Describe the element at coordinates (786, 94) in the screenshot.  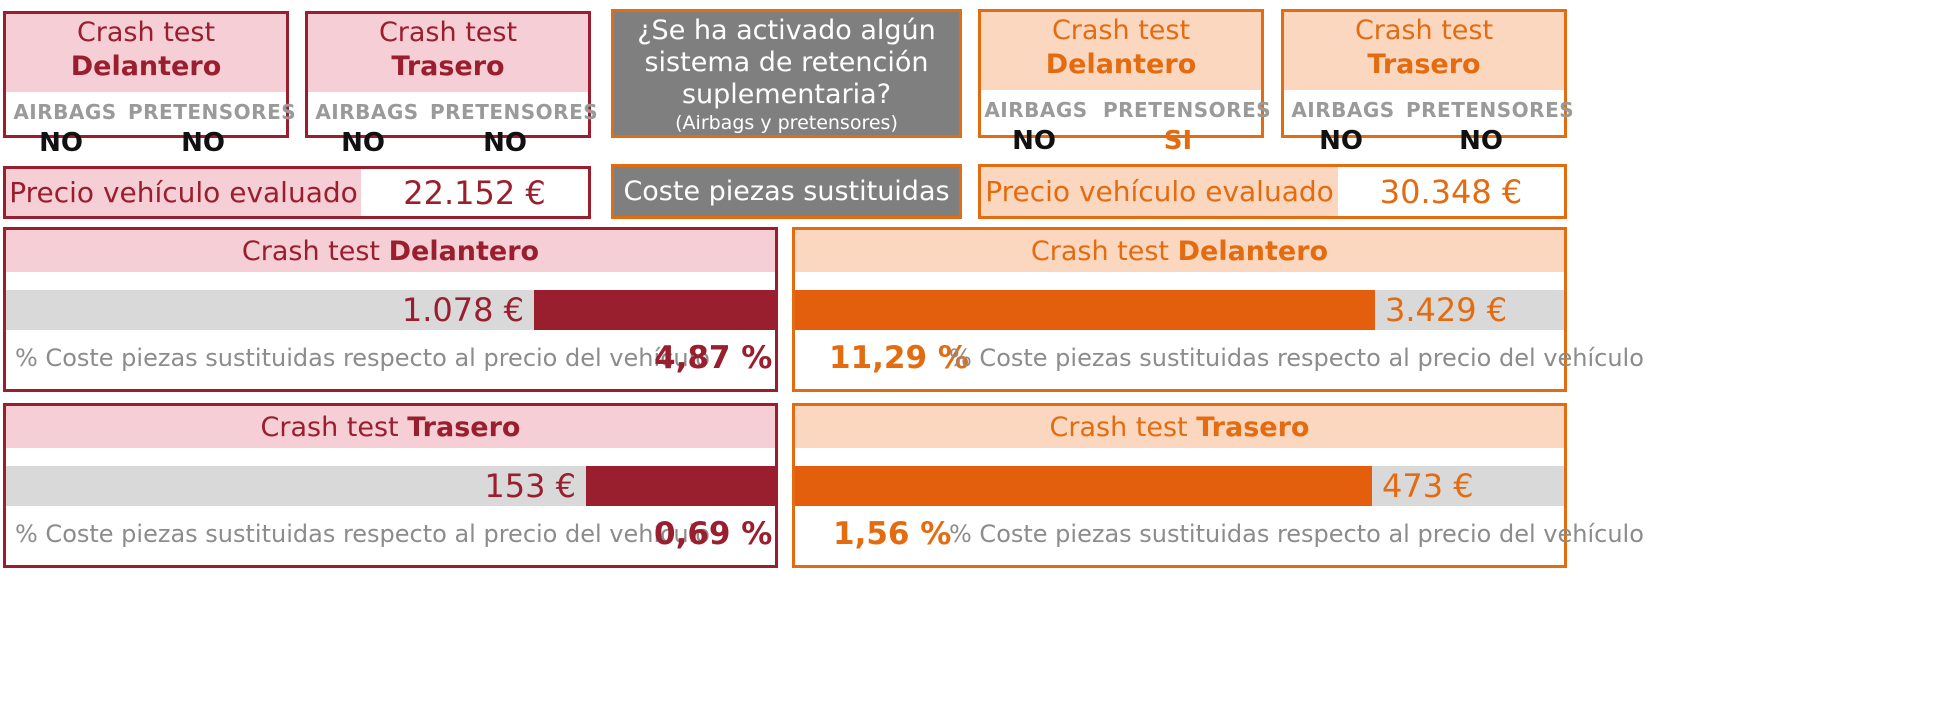
I see `question-line-3: suplementaria?` at that location.